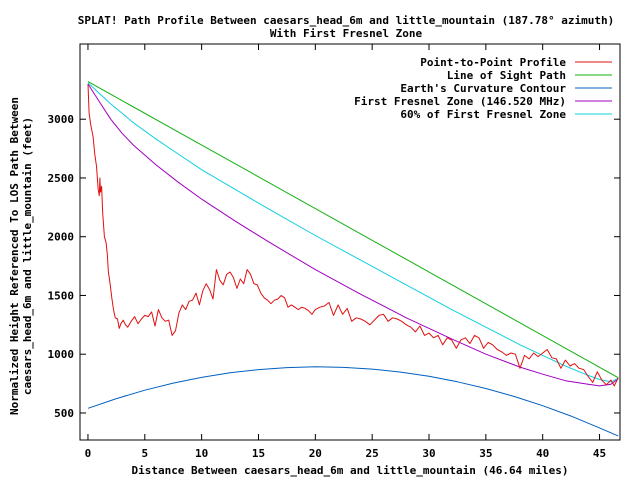 Image resolution: width=640 pixels, height=480 pixels. I want to click on x-tick-label: 30, so click(428, 453).